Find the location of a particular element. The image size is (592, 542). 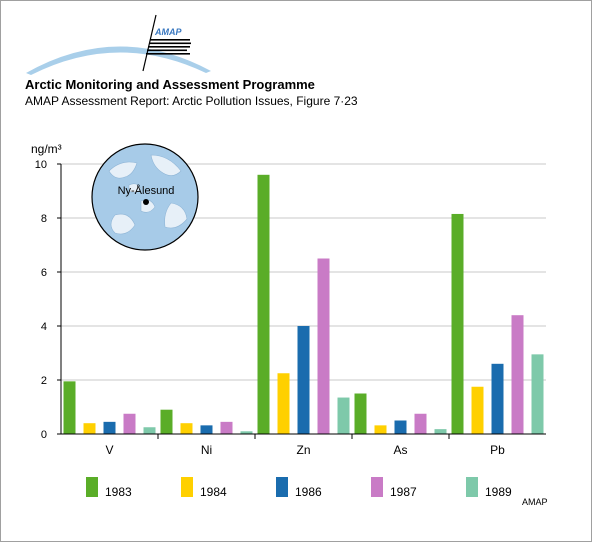

bar-zn-1984 is located at coordinates (283, 403).